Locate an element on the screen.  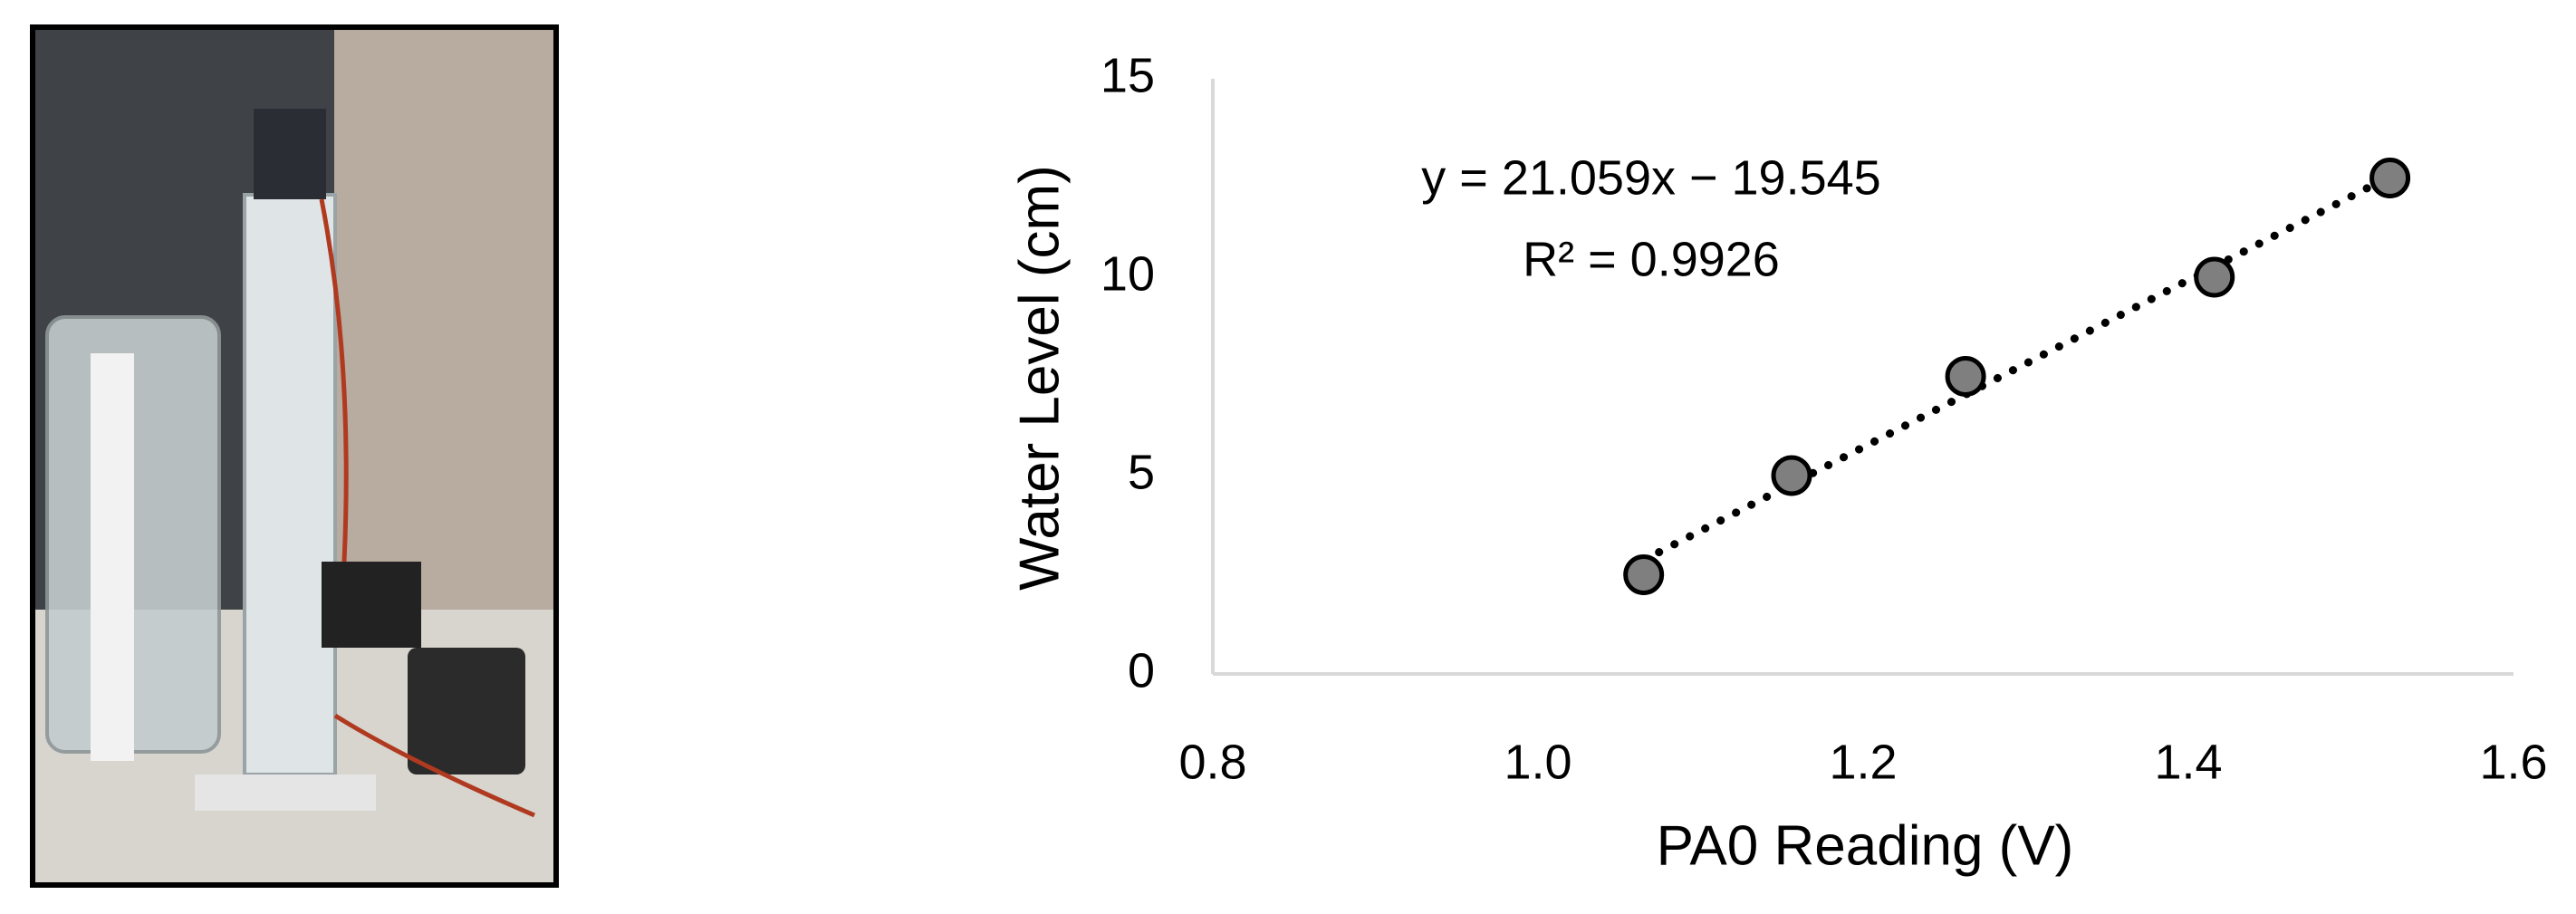
equation: y = 21.059x − 19.545 is located at coordinates (1650, 177).